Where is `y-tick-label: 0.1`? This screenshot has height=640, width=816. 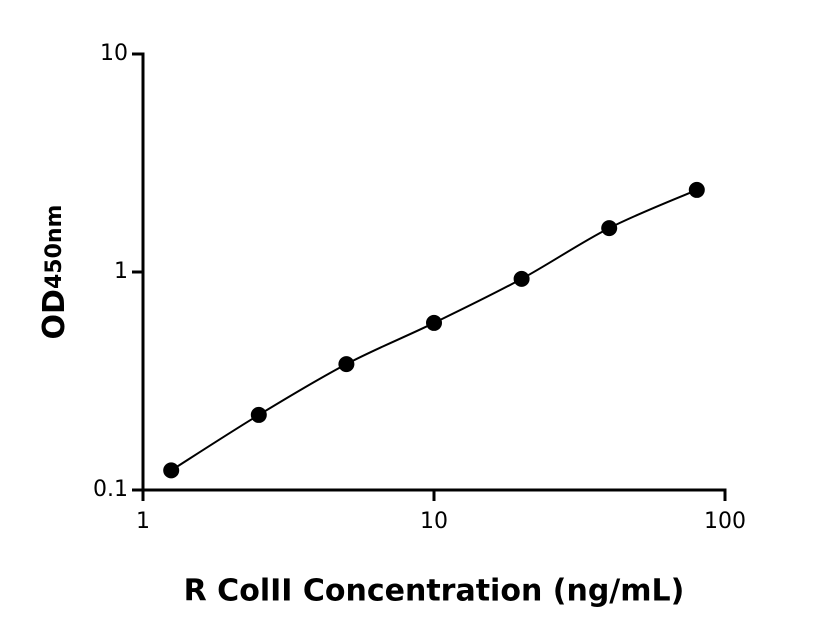 y-tick-label: 0.1 is located at coordinates (110, 489).